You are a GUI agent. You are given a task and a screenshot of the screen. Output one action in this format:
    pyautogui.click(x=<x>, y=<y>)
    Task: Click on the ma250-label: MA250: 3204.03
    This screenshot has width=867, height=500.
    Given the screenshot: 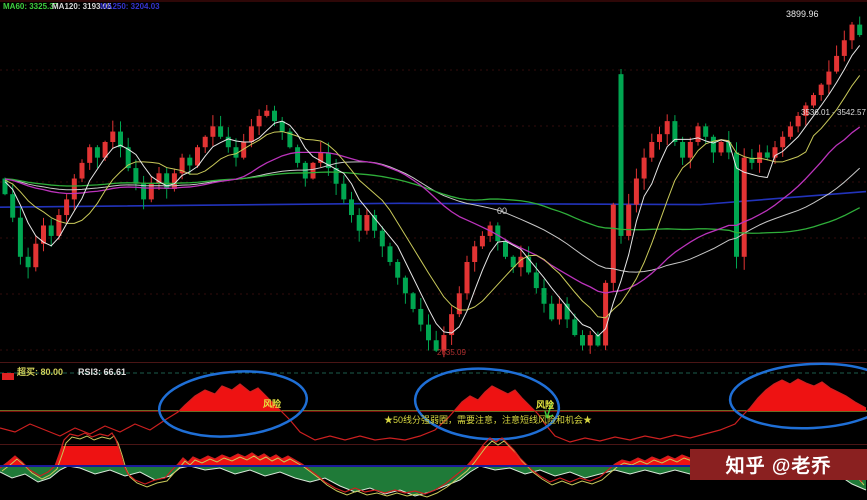 What is the action you would take?
    pyautogui.click(x=130, y=6)
    